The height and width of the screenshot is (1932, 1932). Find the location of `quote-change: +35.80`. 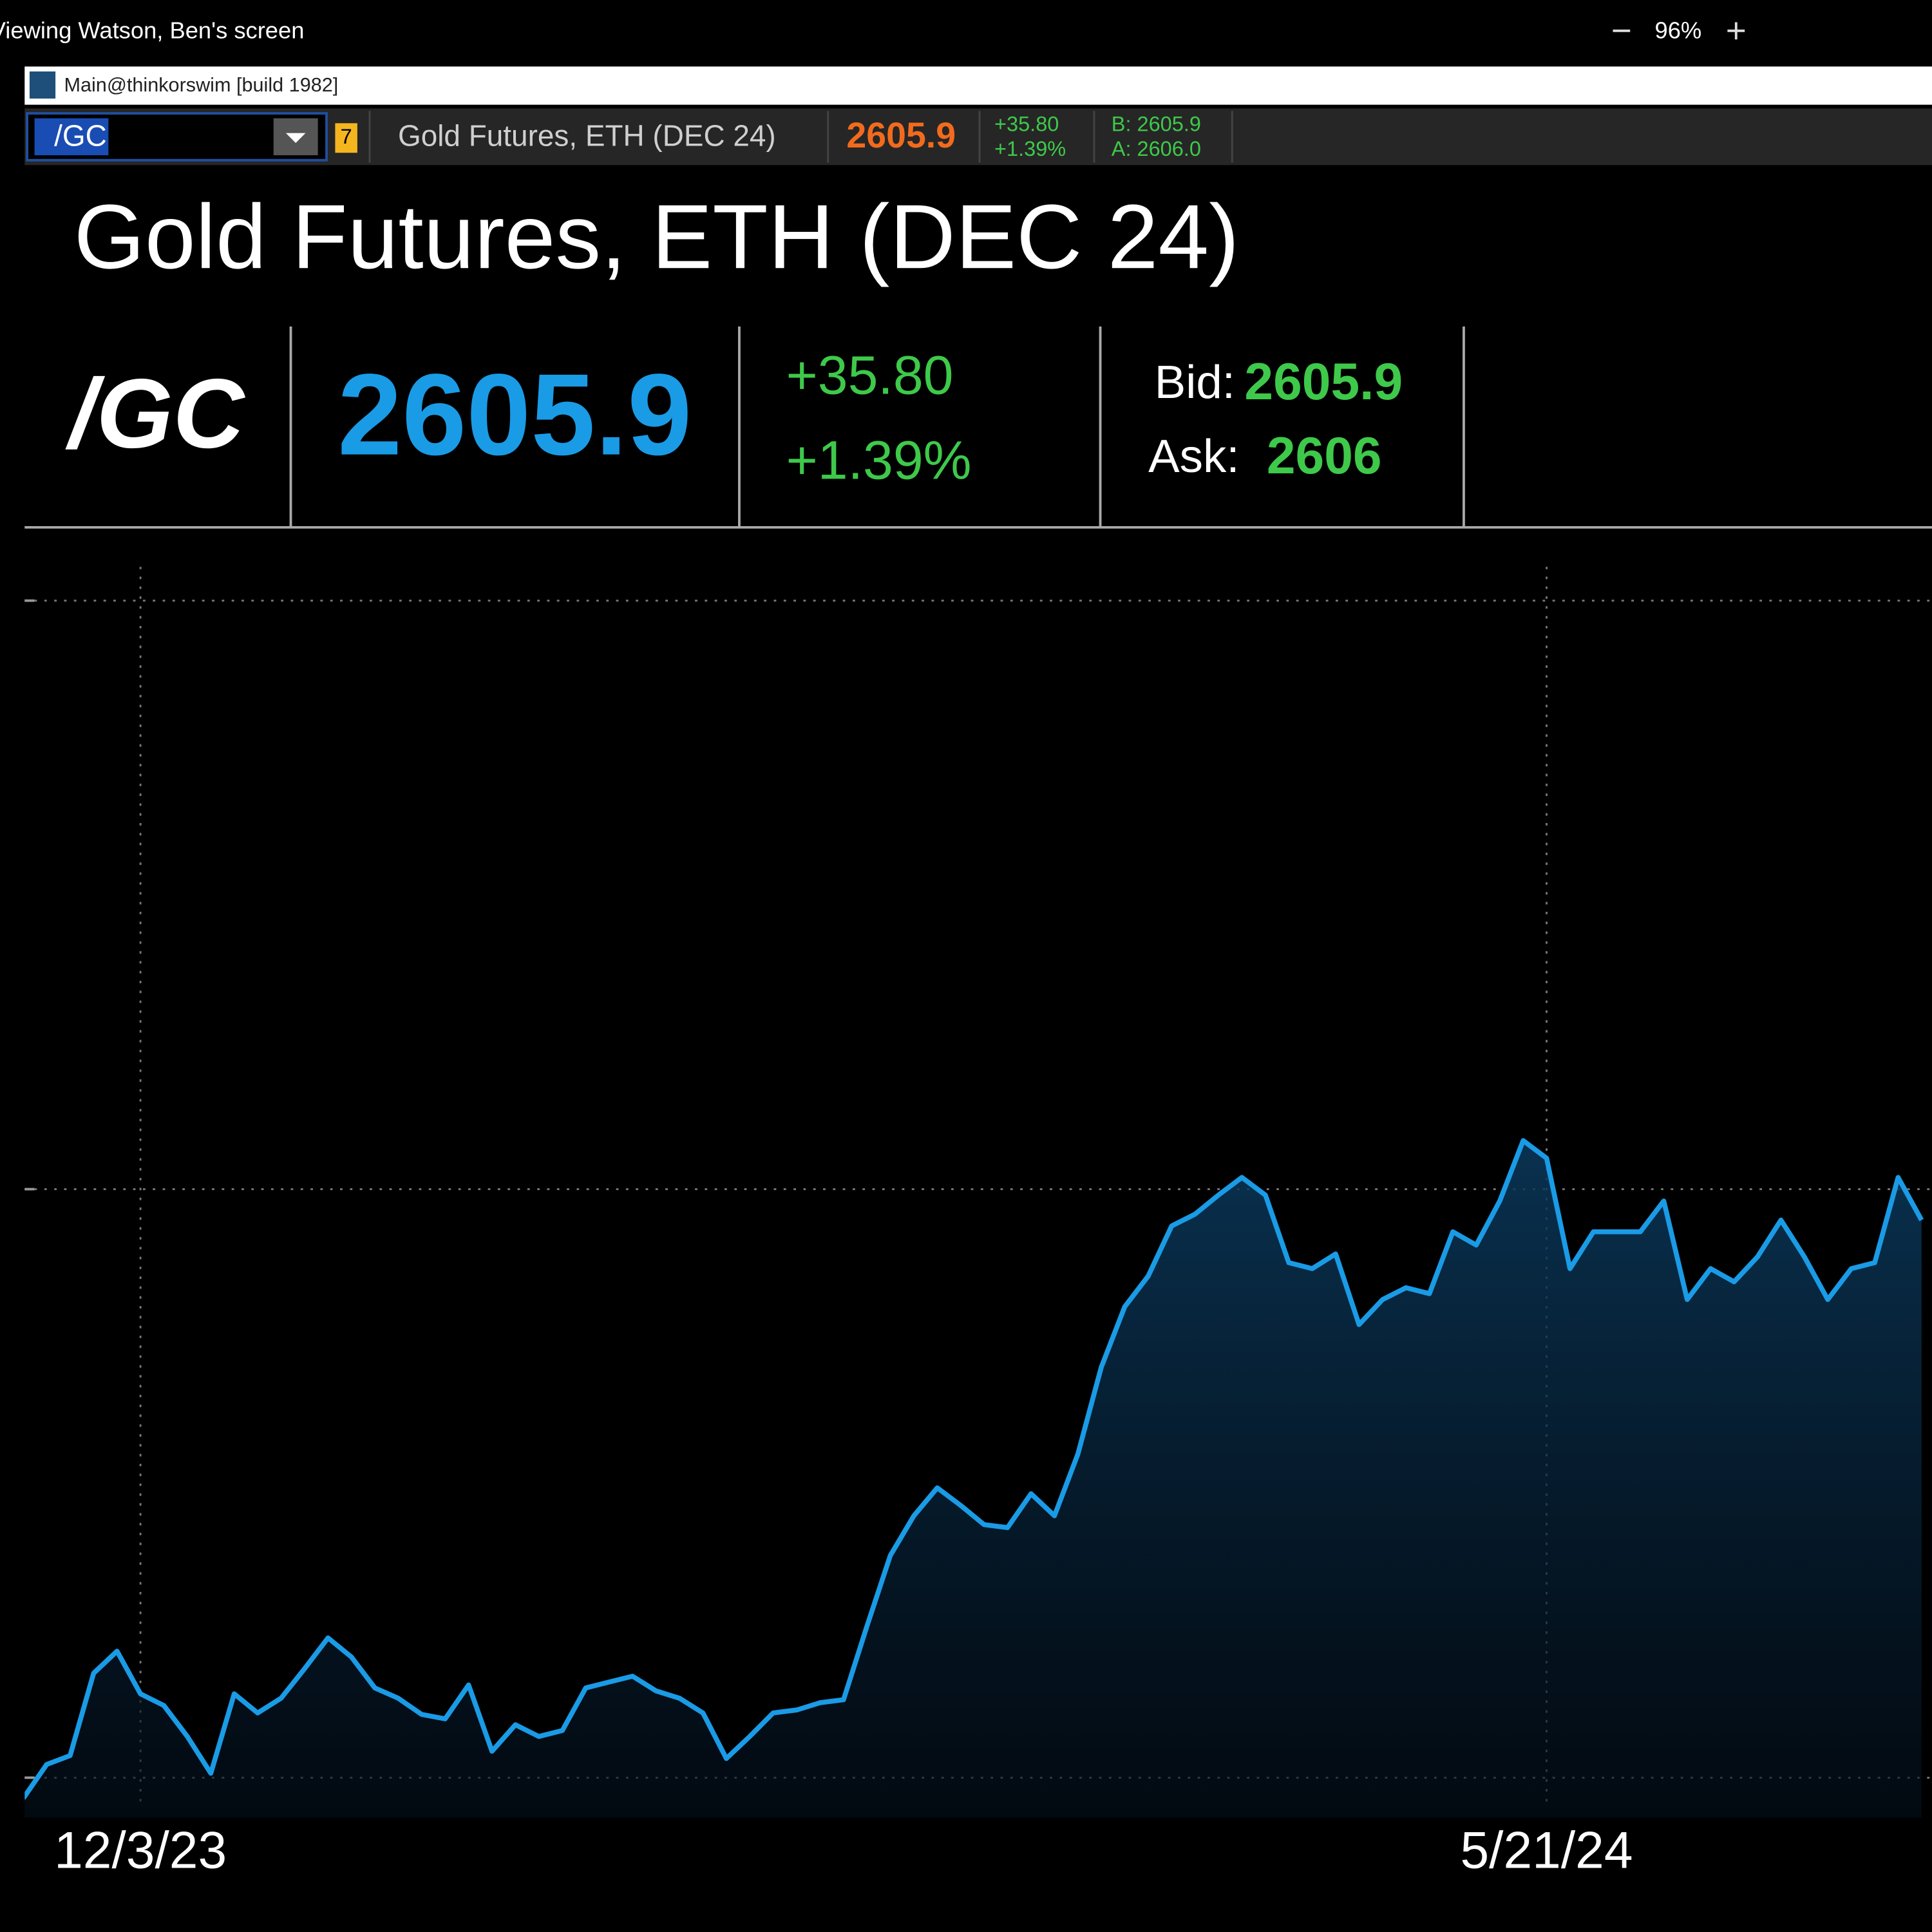

quote-change: +35.80 is located at coordinates (870, 375).